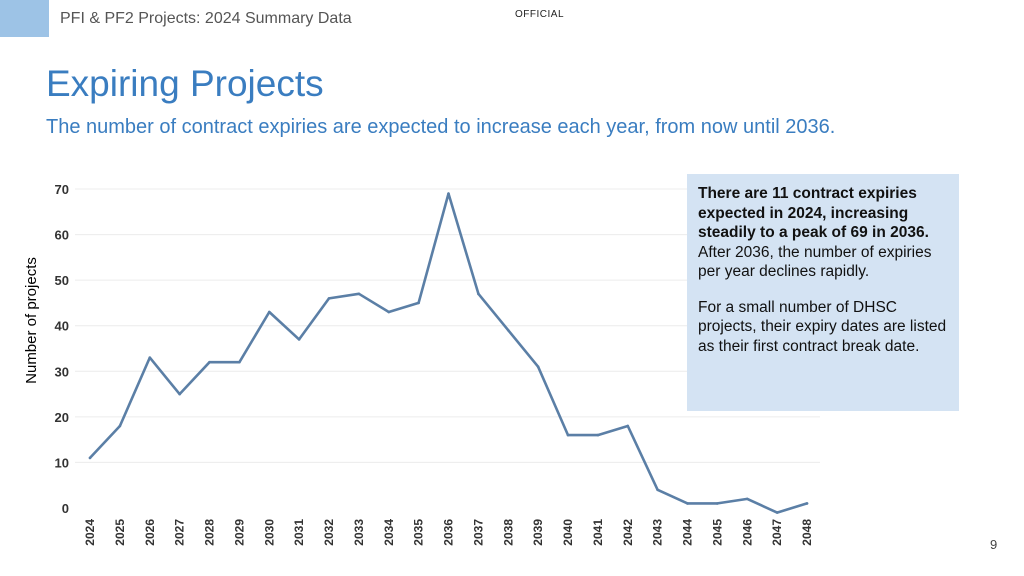  I want to click on y-tick-label: 10, so click(62, 462).